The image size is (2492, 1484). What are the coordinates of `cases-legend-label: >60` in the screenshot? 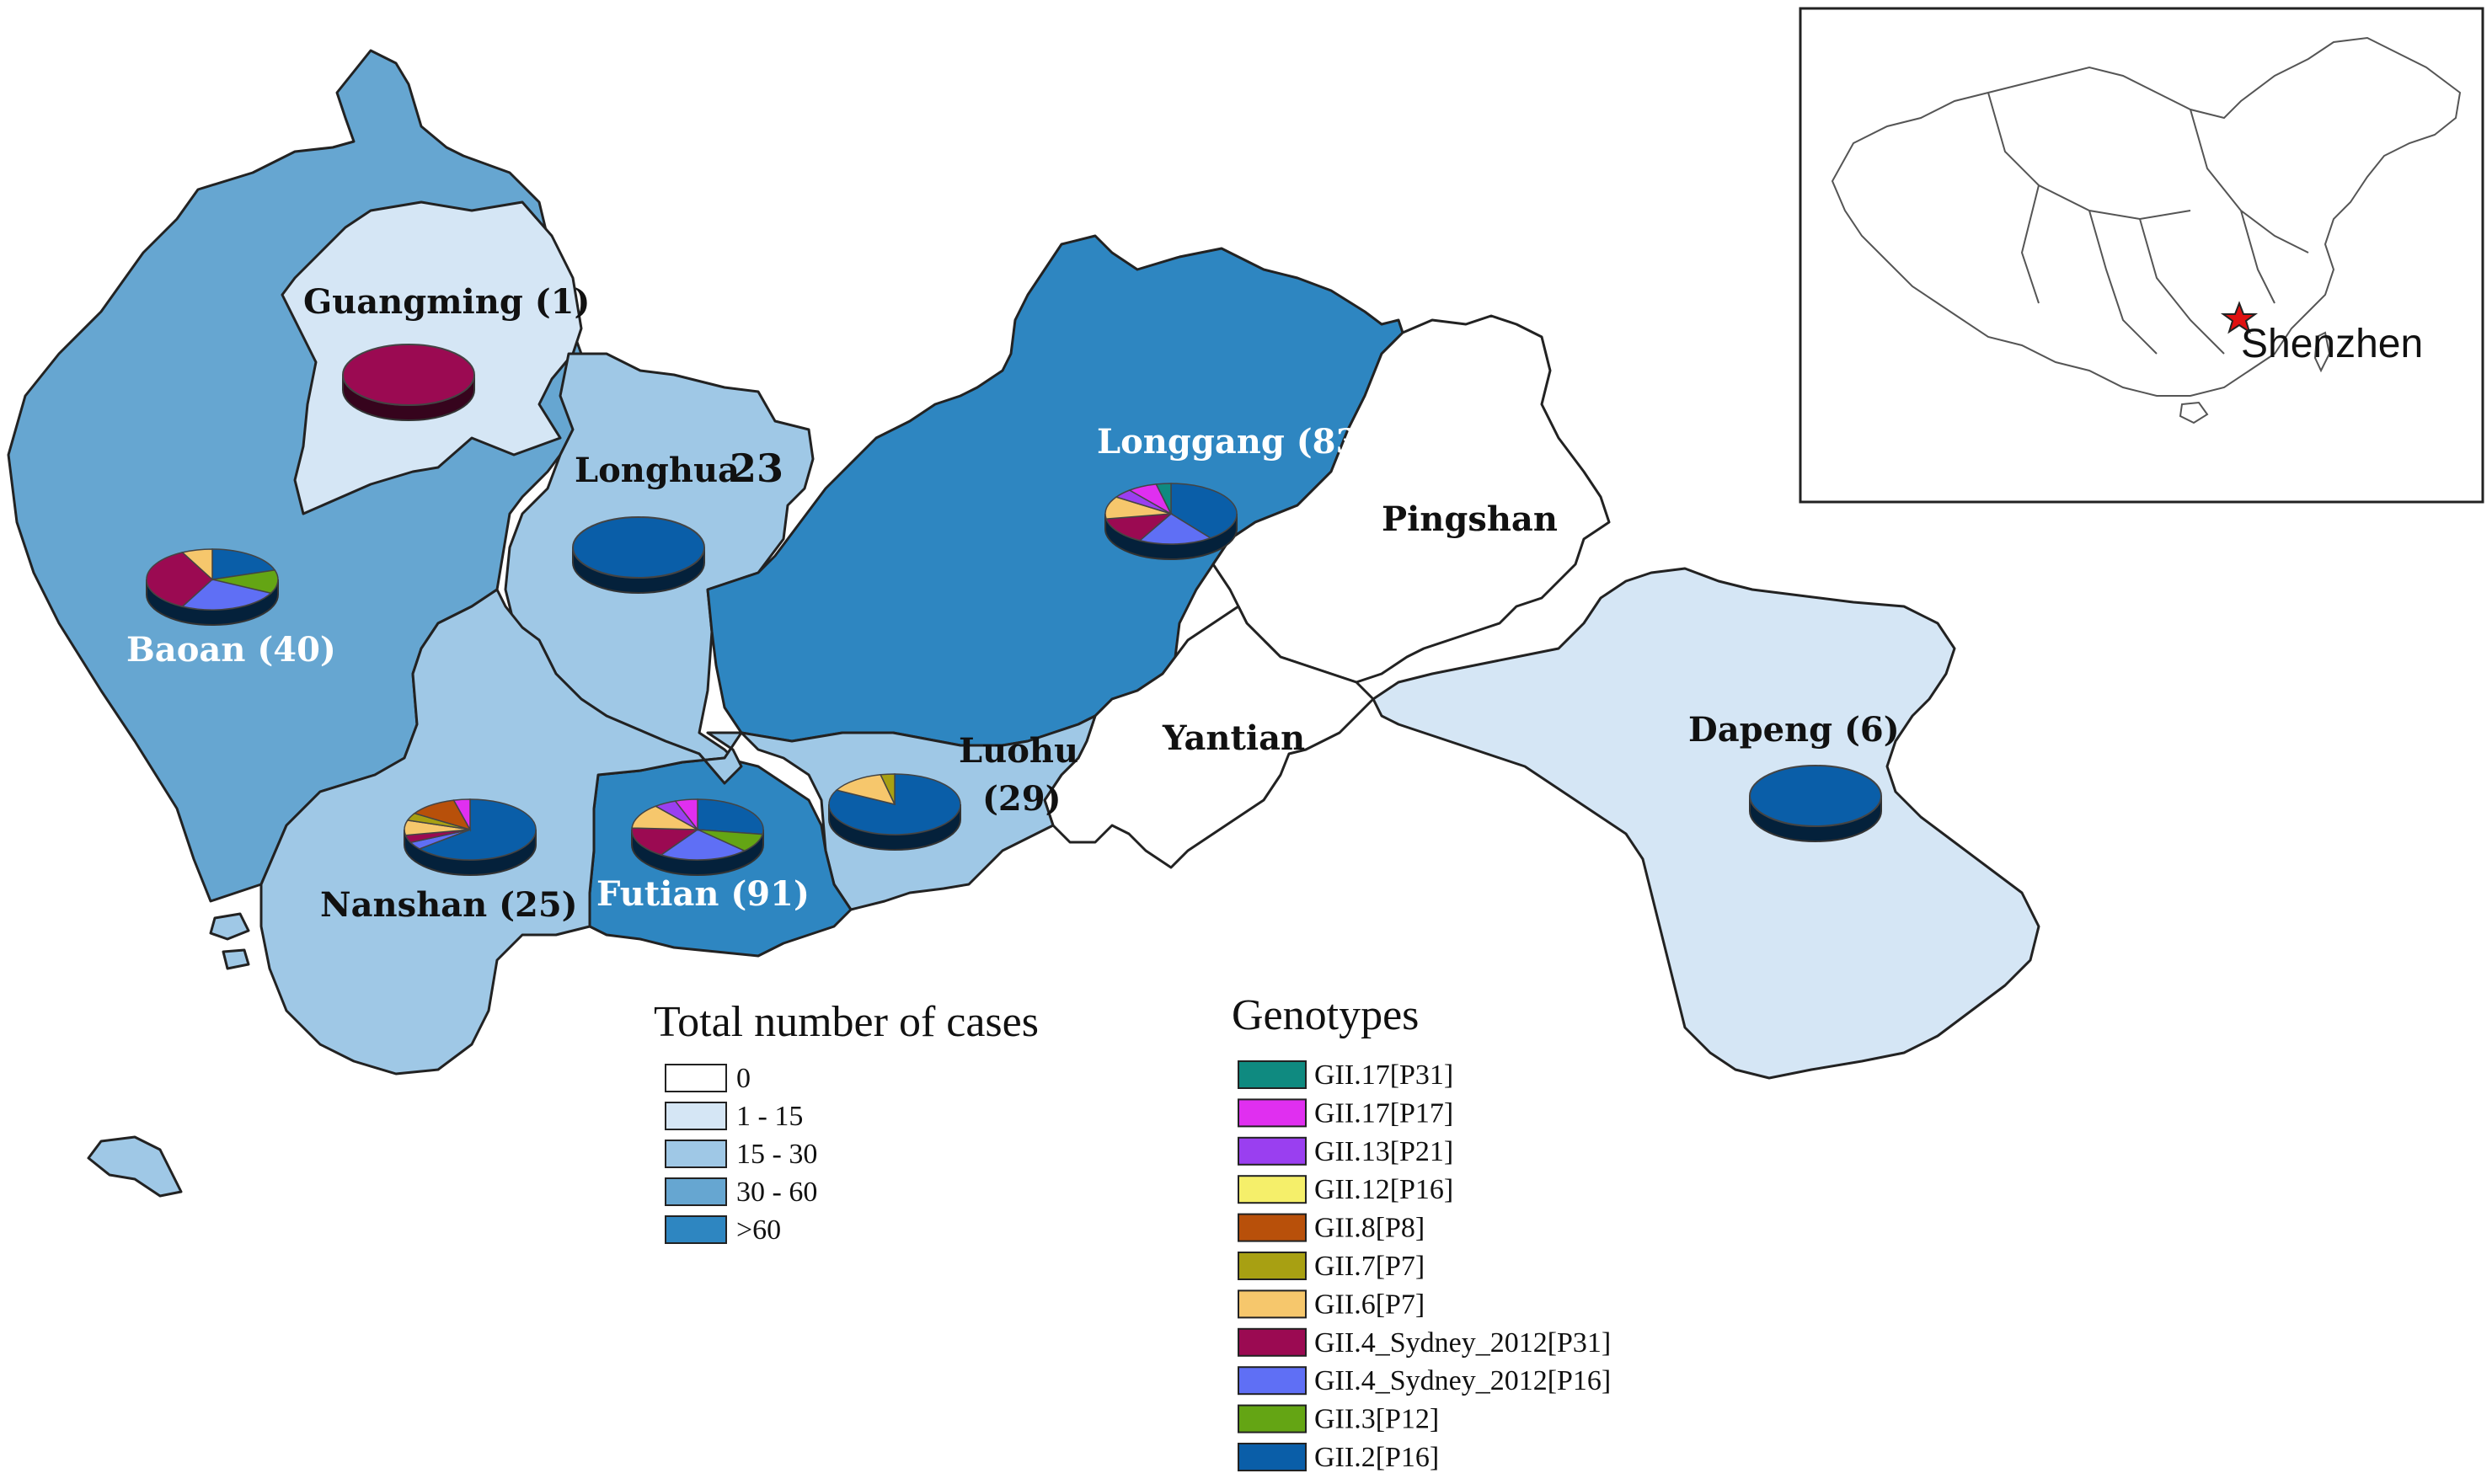 It's located at (758, 1230).